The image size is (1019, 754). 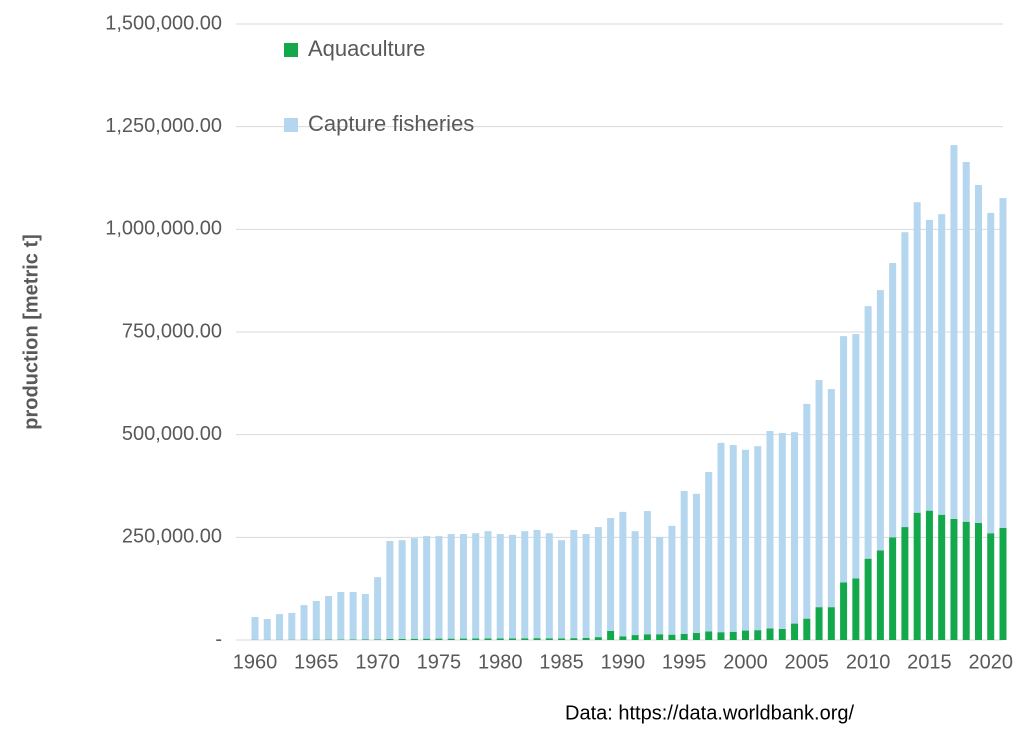 What do you see at coordinates (377, 662) in the screenshot?
I see `x-tick-label: 1970` at bounding box center [377, 662].